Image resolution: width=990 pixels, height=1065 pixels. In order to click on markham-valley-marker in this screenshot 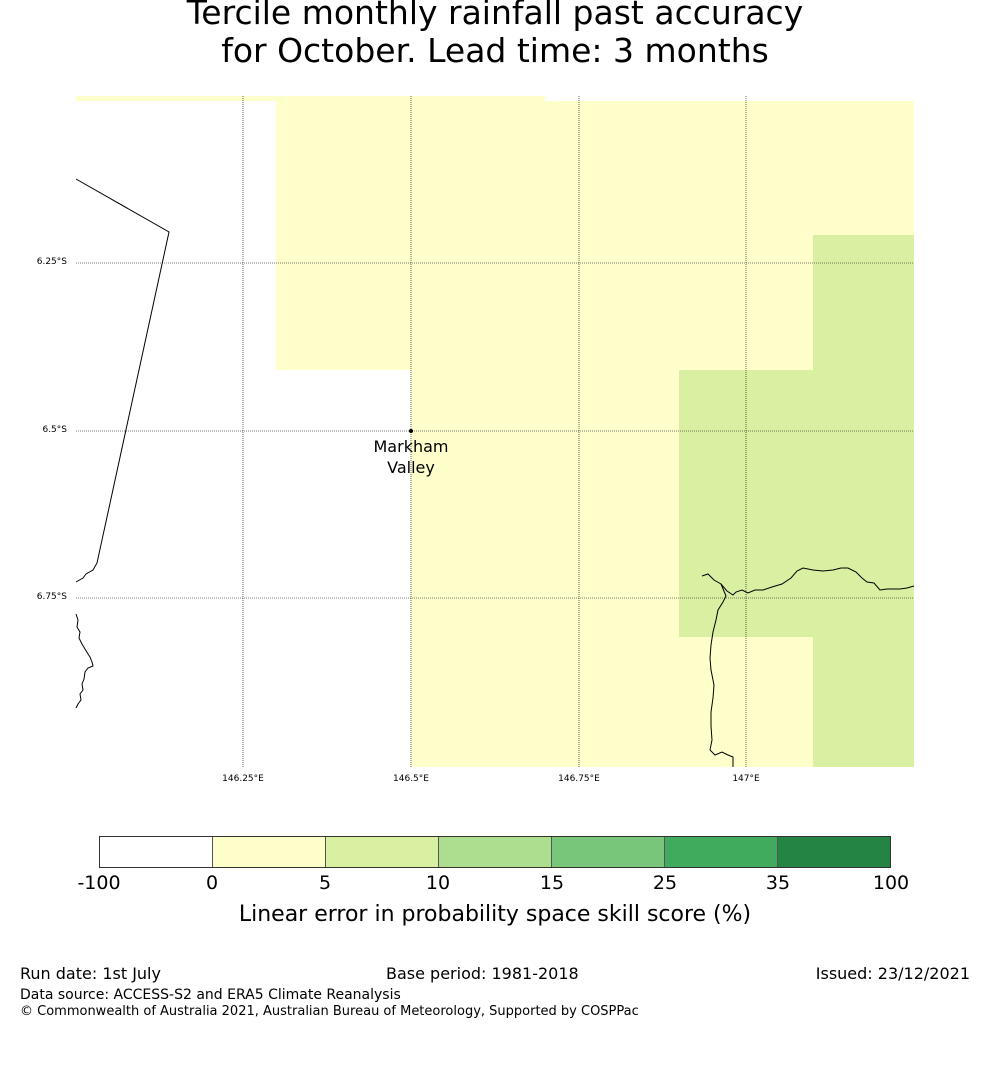, I will do `click(411, 431)`.